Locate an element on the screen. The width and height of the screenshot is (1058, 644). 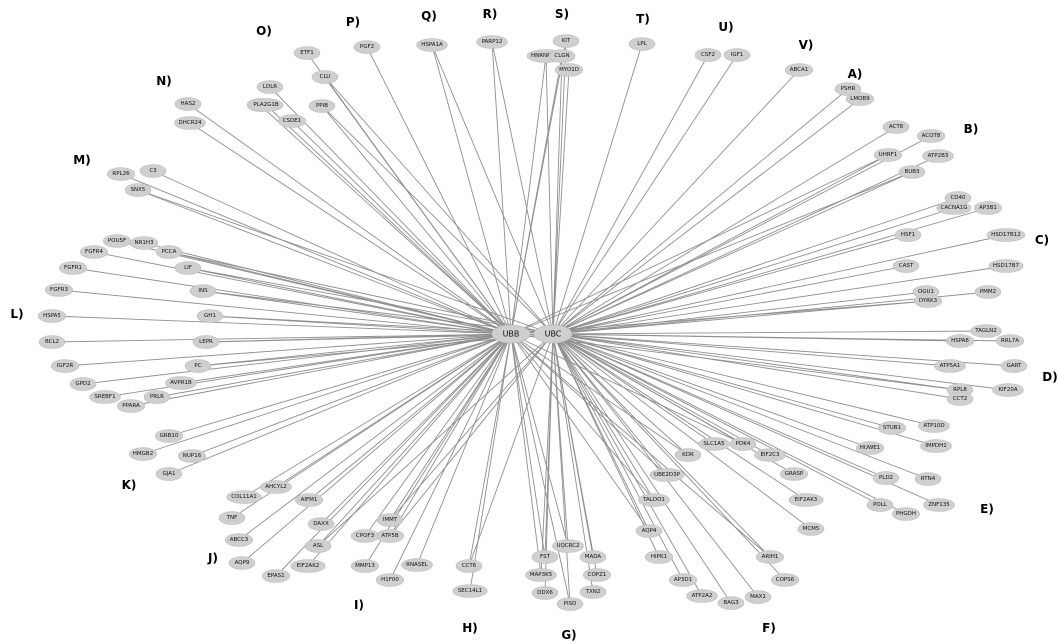
node-pou5f: POU5F is located at coordinates (117, 241).